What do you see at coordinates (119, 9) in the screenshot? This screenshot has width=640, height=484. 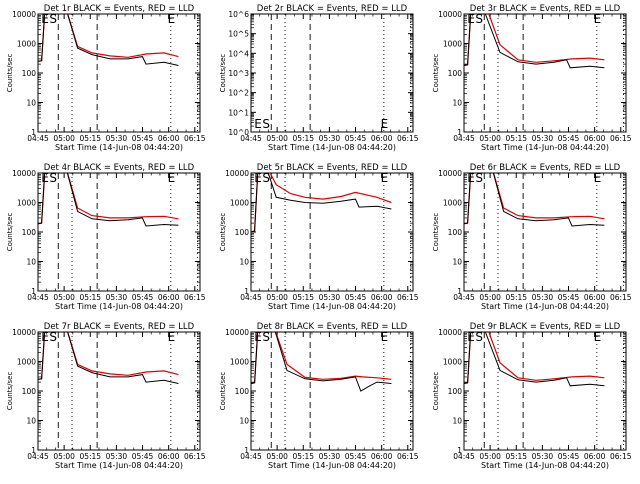 I see `panel-title: Det 1r BLACK = Events, RED = LLD` at bounding box center [119, 9].